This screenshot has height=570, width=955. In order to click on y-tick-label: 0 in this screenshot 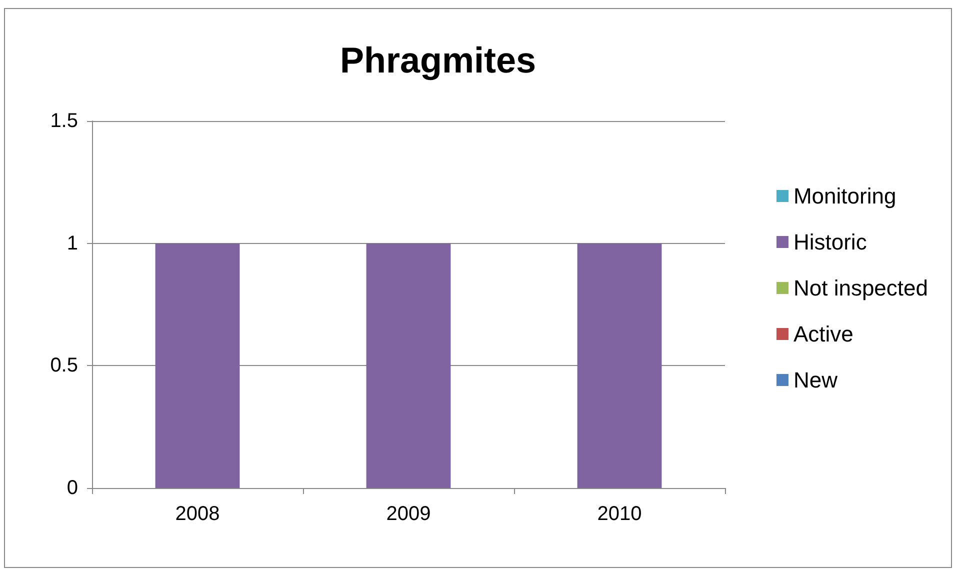, I will do `click(72, 488)`.